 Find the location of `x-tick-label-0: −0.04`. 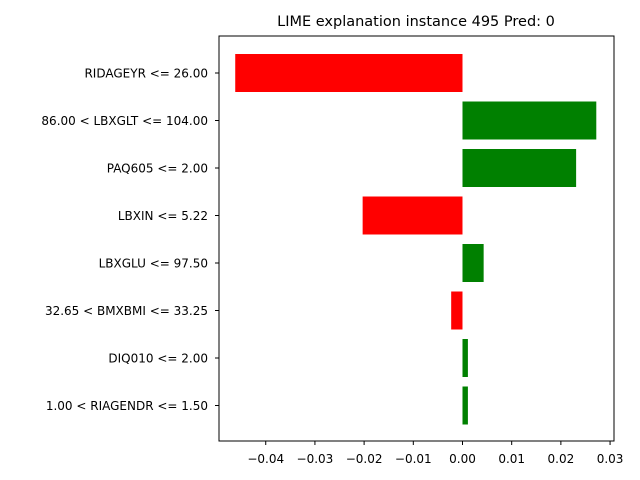

x-tick-label-0: −0.04 is located at coordinates (265, 459).